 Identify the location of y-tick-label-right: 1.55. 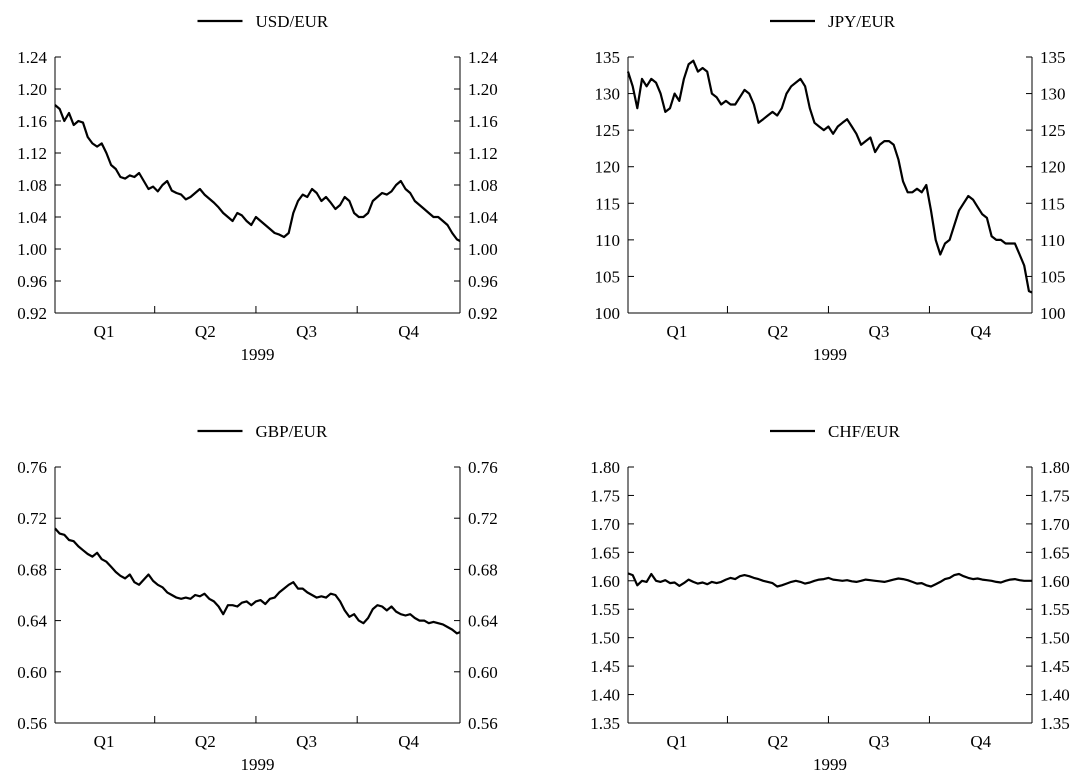
(1055, 609).